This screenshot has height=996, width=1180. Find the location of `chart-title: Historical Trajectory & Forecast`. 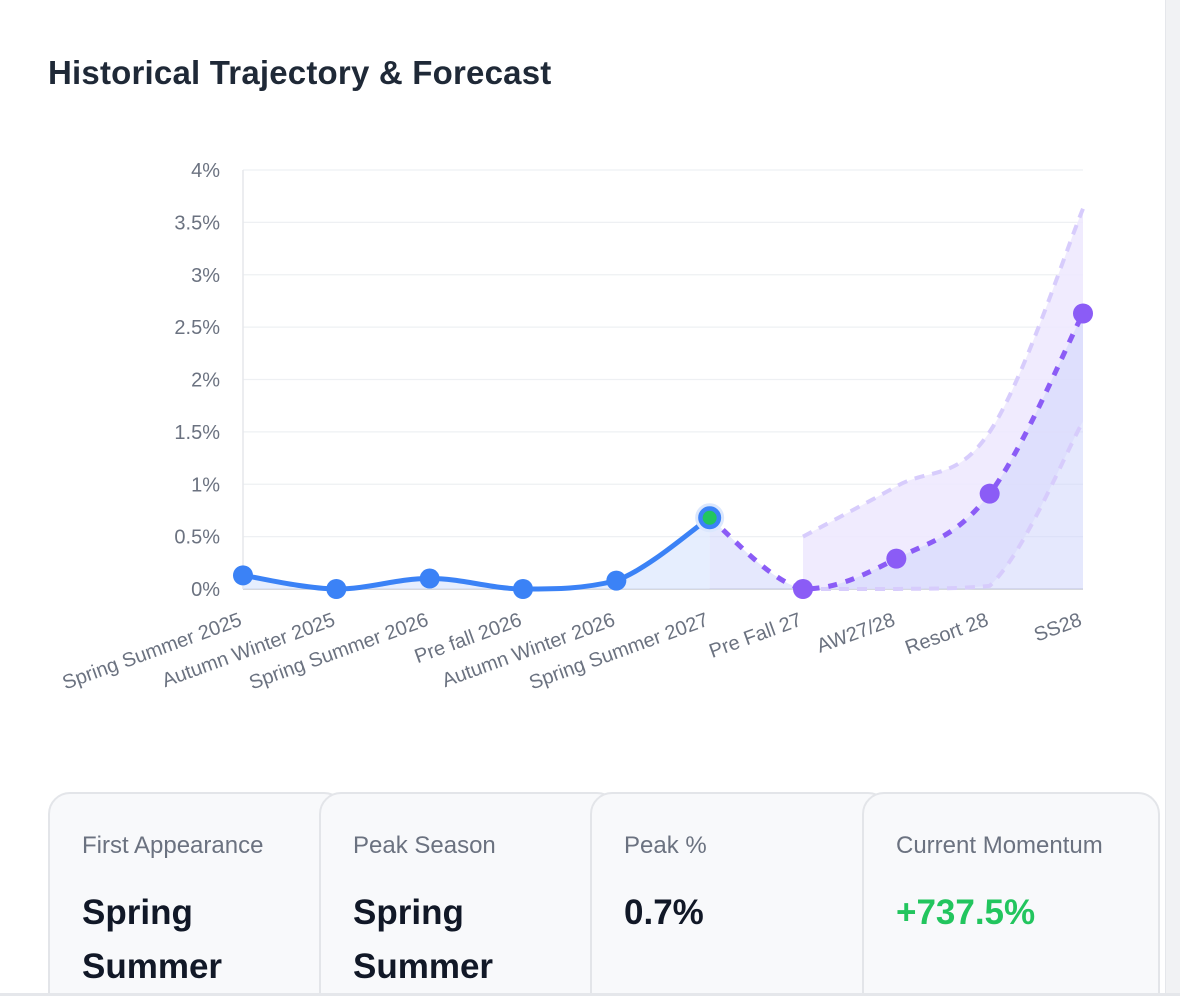

chart-title: Historical Trajectory & Forecast is located at coordinates (300, 72).